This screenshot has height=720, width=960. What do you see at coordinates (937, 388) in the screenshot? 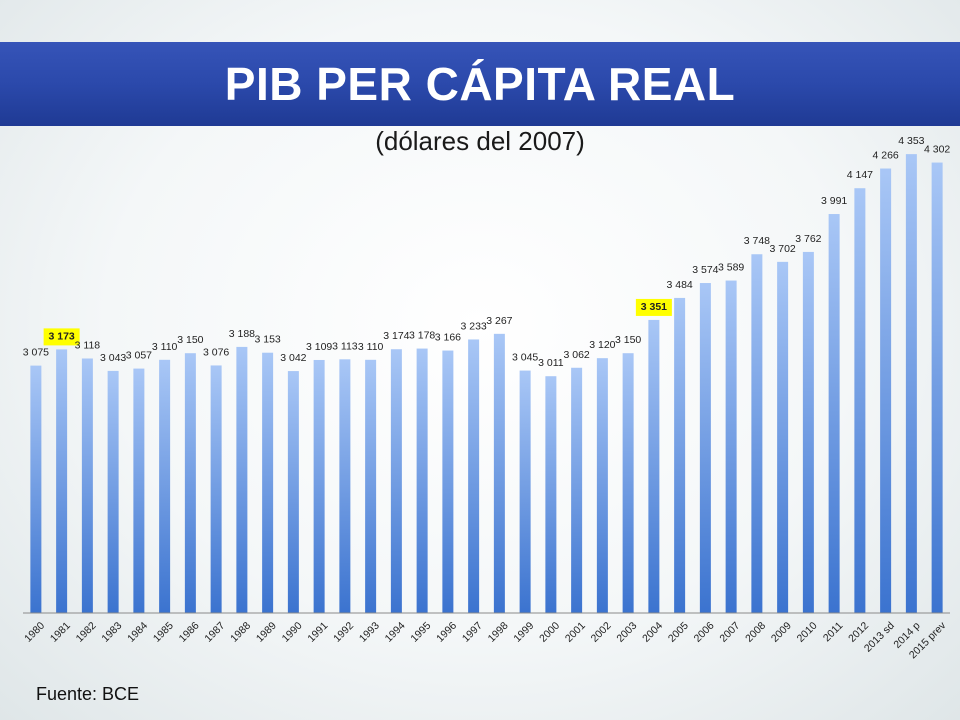
I see `bar-2015-prev` at bounding box center [937, 388].